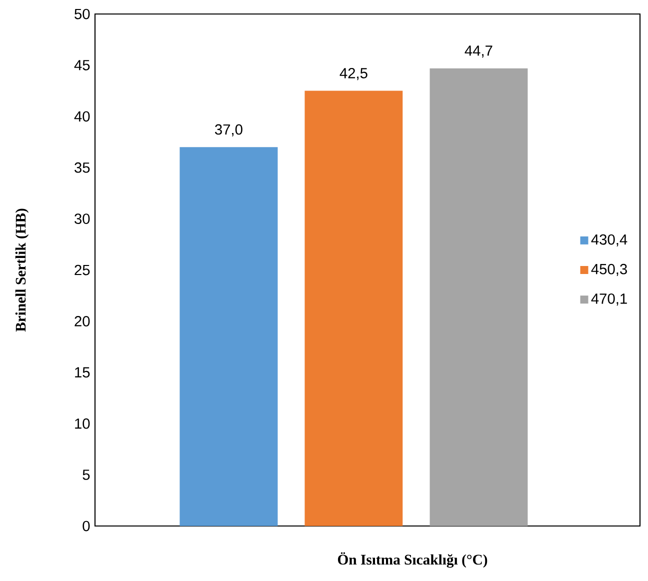  Describe the element at coordinates (82, 372) in the screenshot. I see `y-tick-label: 15` at that location.